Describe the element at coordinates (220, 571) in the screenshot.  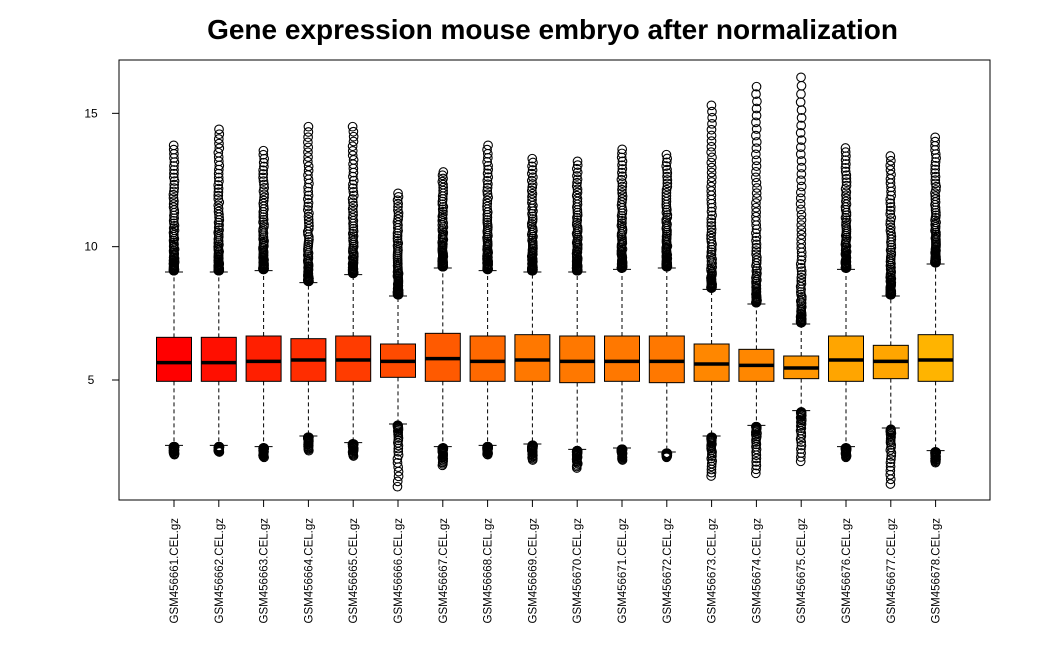
I see `x-tick-label: GSM456662.CEL.gz` at that location.